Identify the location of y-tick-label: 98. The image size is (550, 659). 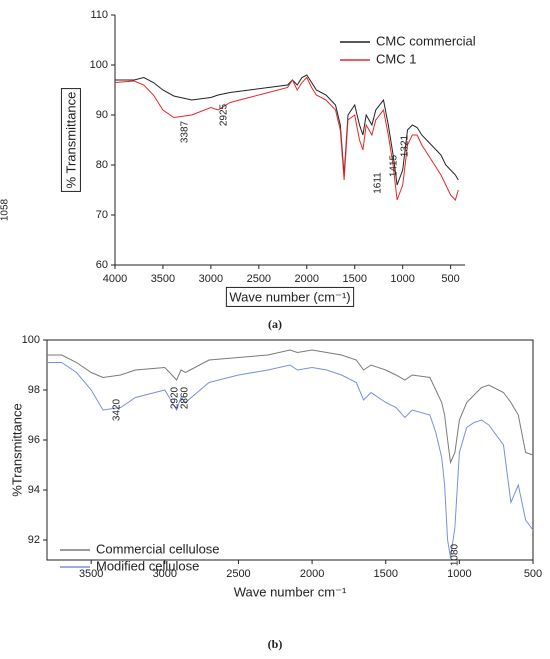
(34, 390).